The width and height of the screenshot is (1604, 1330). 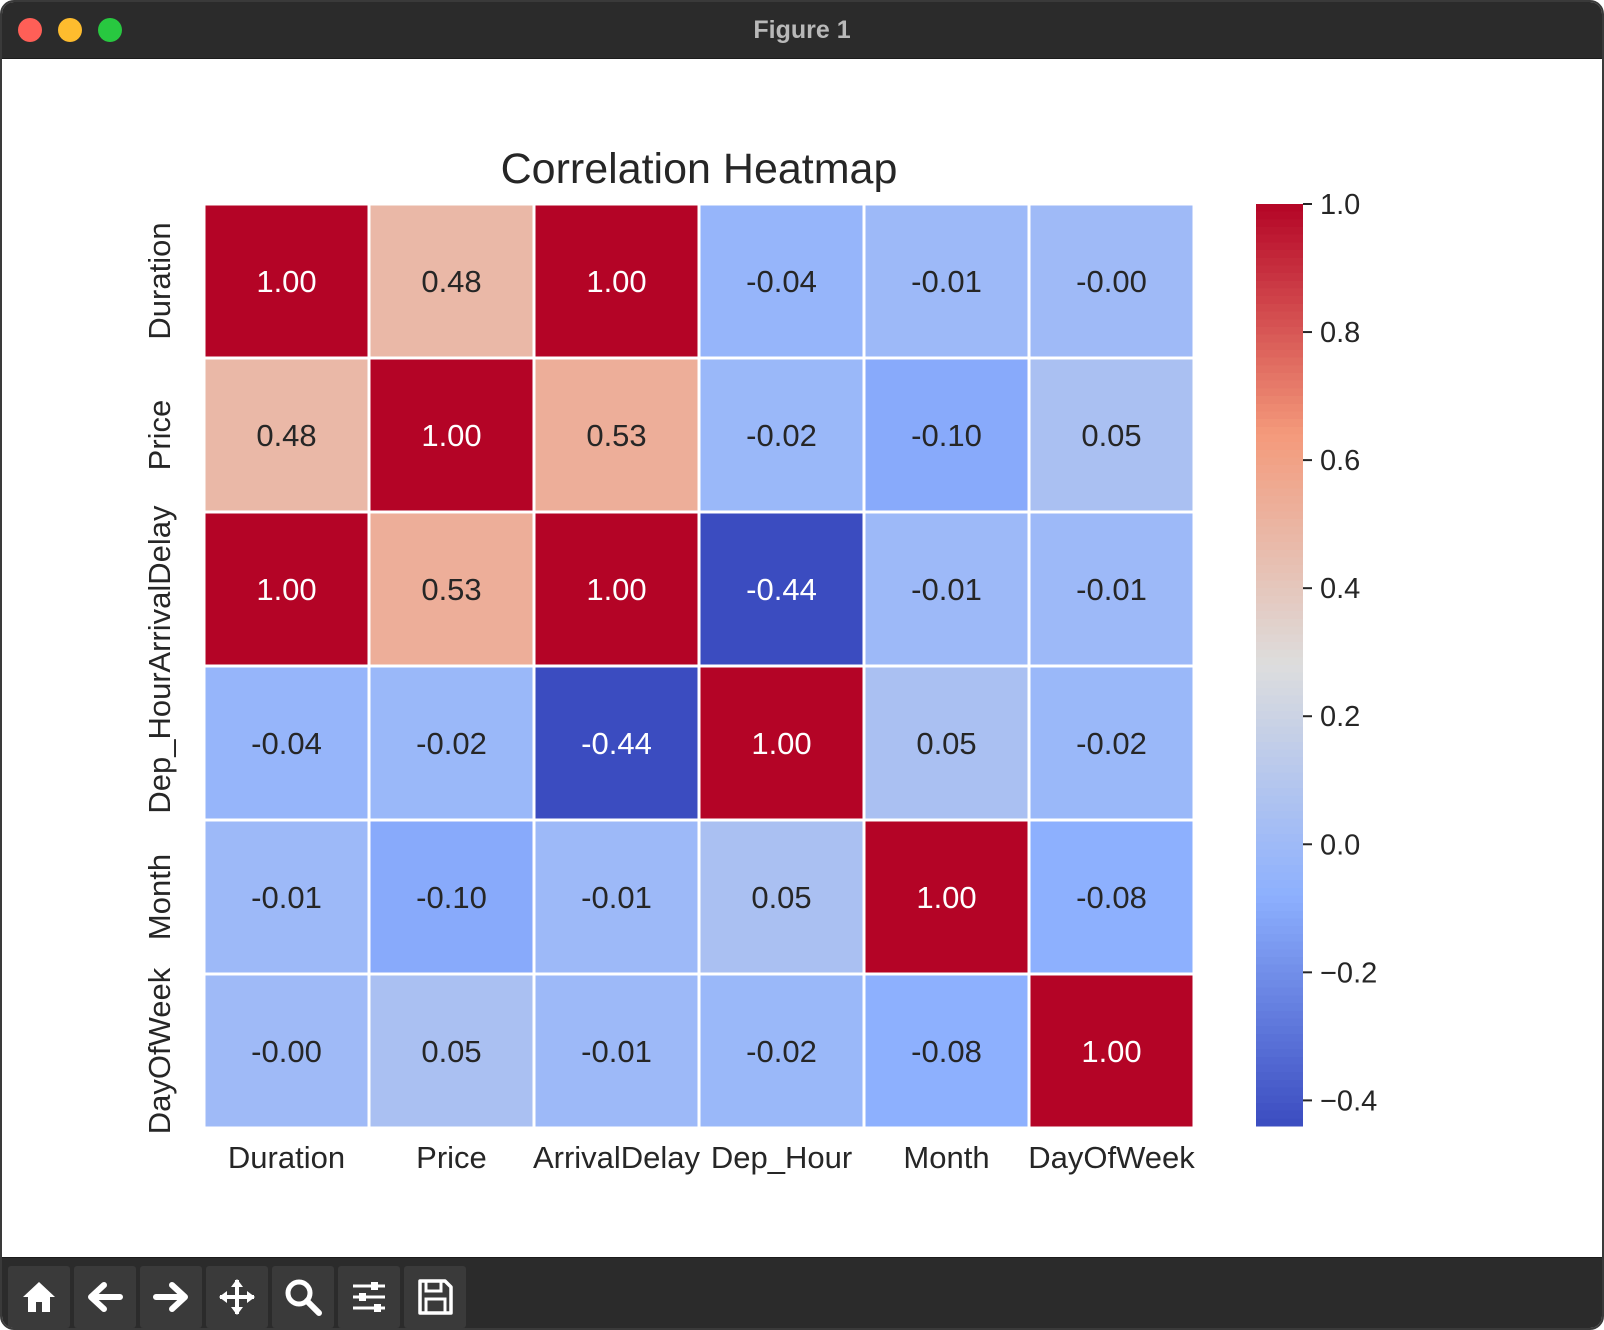 What do you see at coordinates (1340, 589) in the screenshot?
I see `colorbar-tick-label: 0.4` at bounding box center [1340, 589].